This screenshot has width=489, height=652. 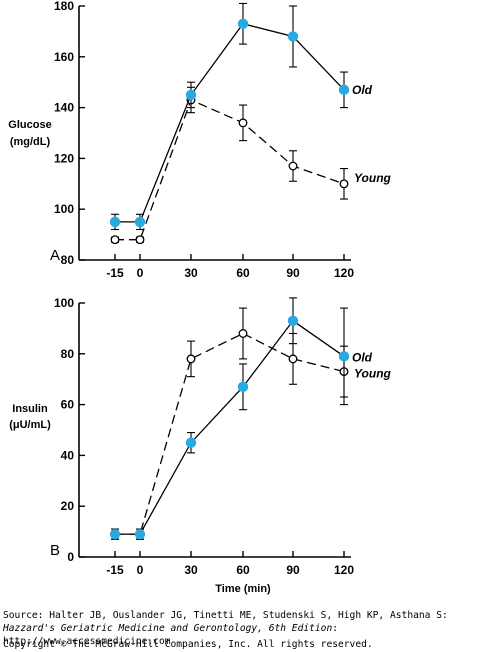 I want to click on y-axis-label: (mg/dL), so click(x=30, y=142).